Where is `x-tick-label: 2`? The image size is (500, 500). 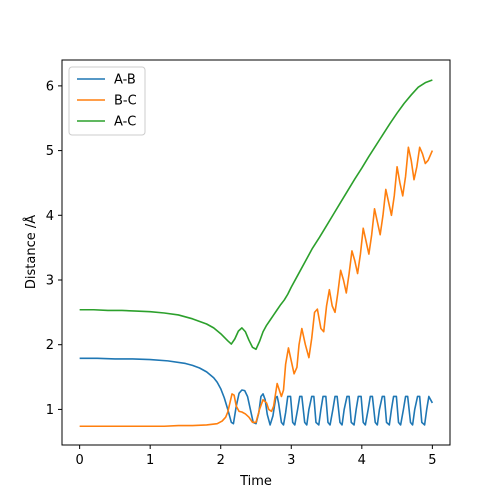
x-tick-label: 2 is located at coordinates (221, 460).